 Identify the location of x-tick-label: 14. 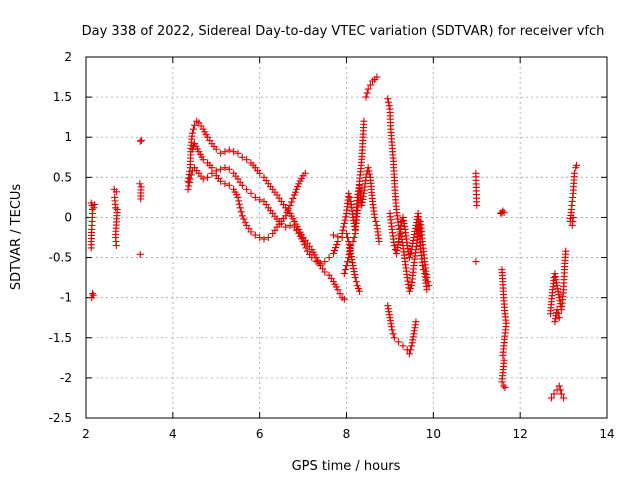
(606, 434).